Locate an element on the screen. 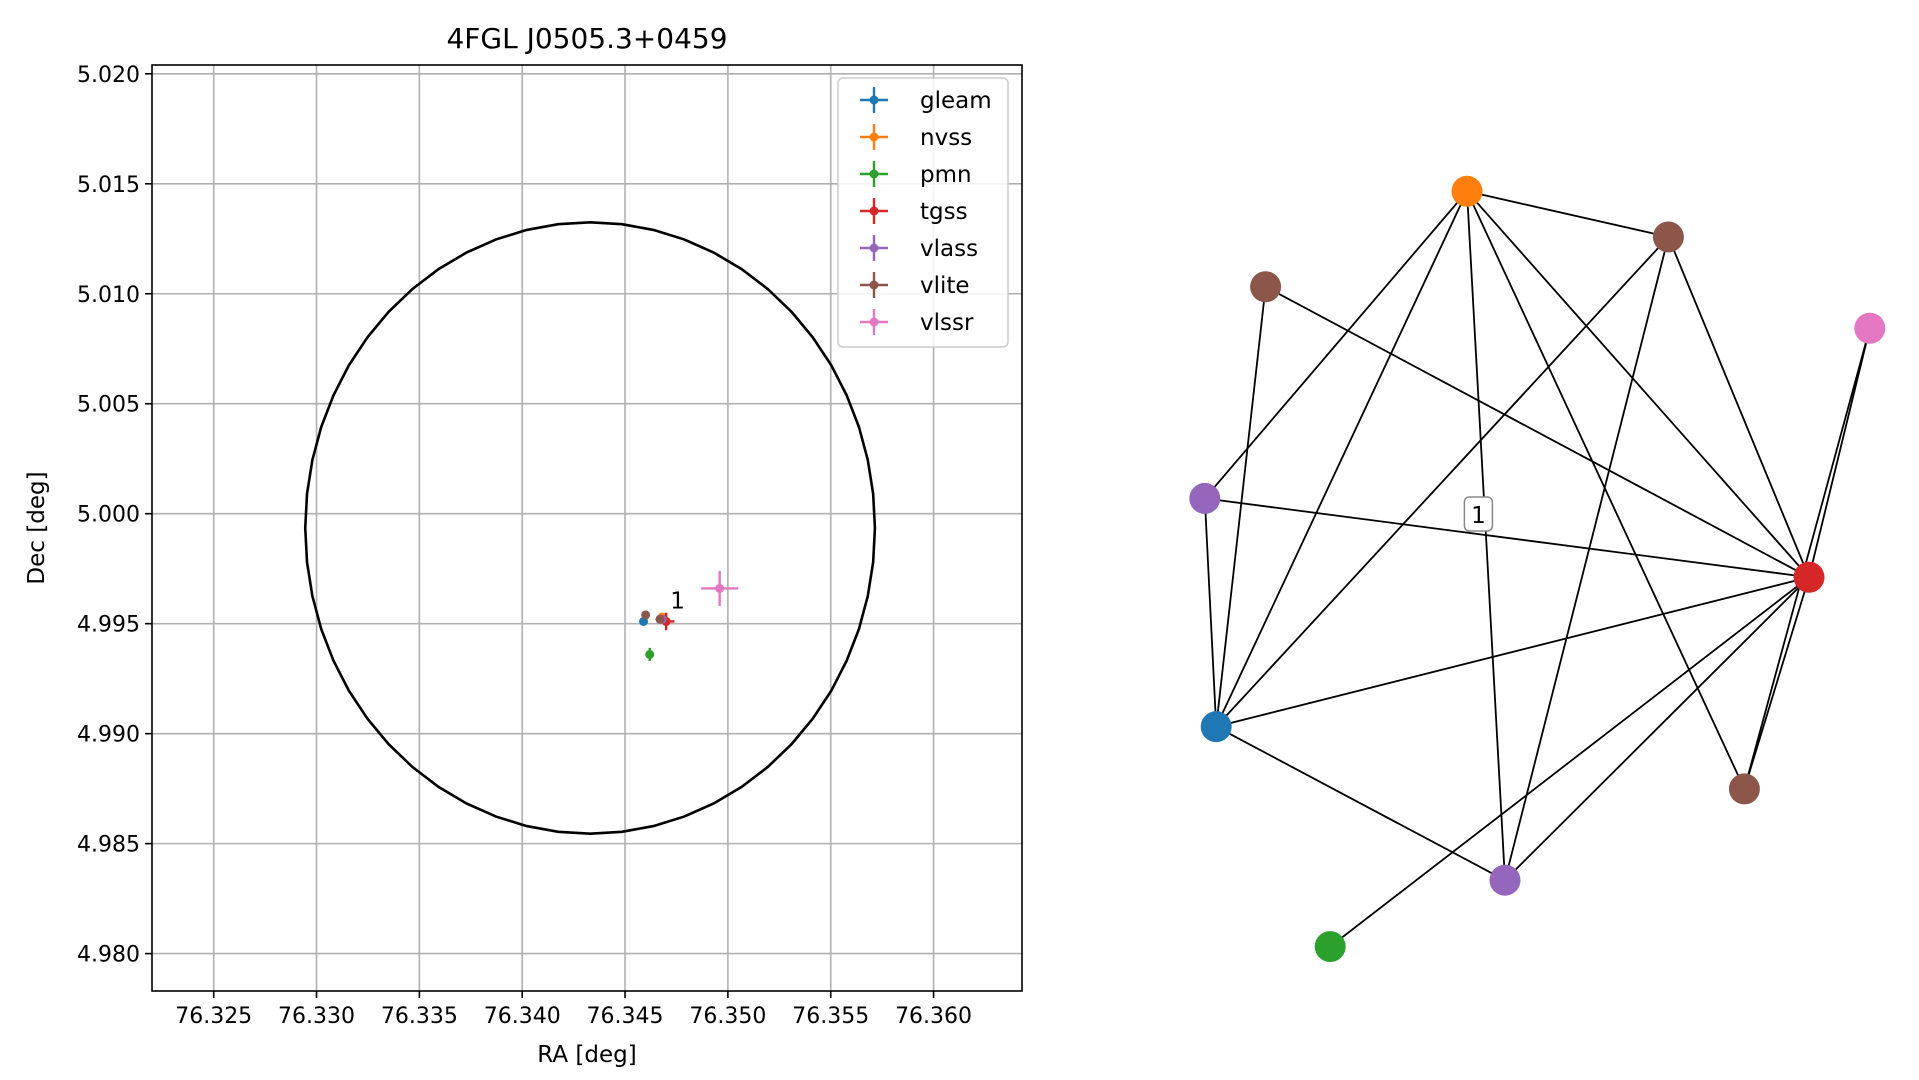  y-tick-label: 5.000 is located at coordinates (108, 515).